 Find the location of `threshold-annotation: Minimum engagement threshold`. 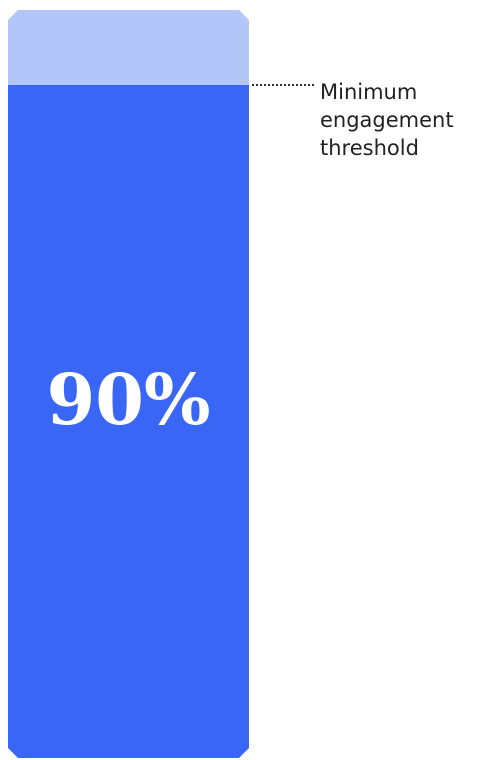

threshold-annotation: Minimum engagement threshold is located at coordinates (387, 120).